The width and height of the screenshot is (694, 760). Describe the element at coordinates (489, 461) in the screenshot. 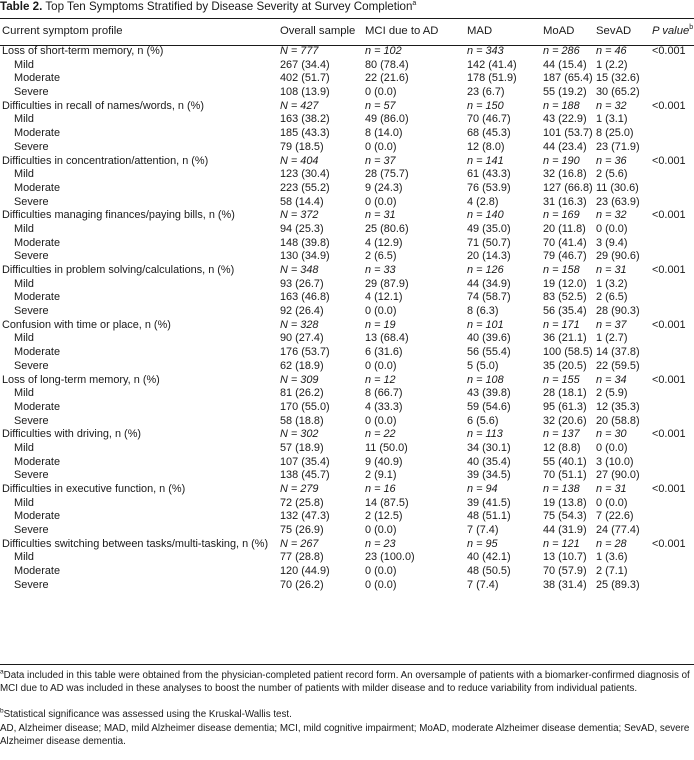

I see `table-cell: 40 (35.4)` at that location.